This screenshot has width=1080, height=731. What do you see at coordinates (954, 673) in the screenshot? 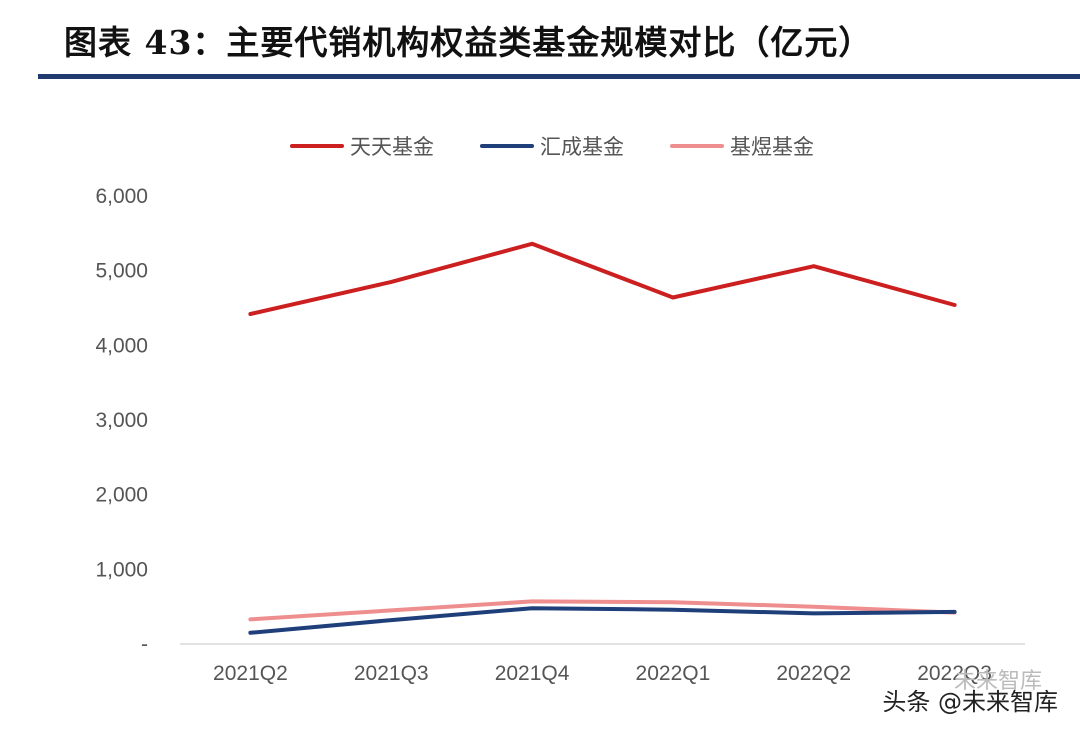
I see `x-tick-label: 2022Q3` at bounding box center [954, 673].